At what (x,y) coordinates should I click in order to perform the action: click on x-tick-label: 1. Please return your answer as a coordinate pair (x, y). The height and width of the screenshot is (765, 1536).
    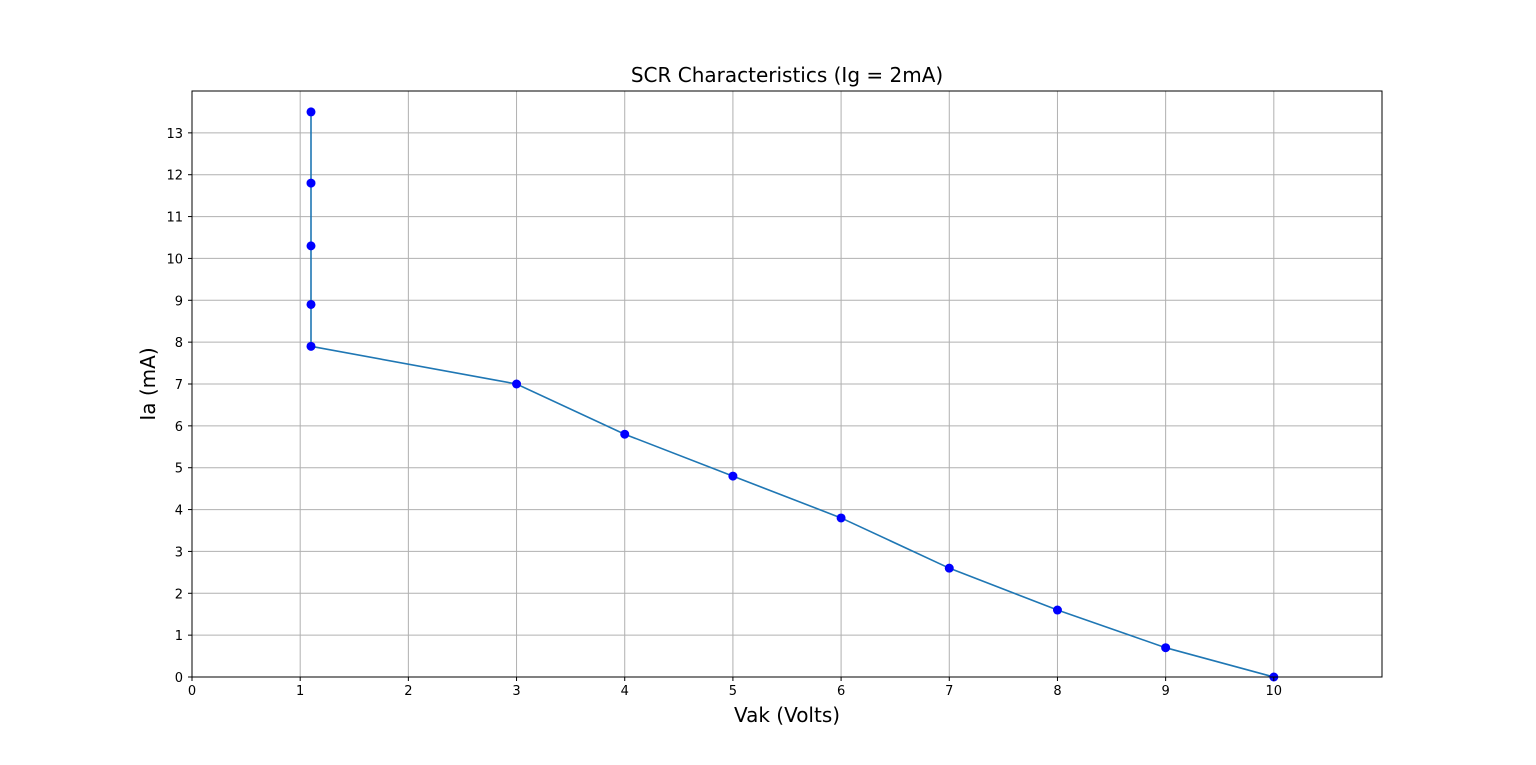
    Looking at the image, I should click on (300, 691).